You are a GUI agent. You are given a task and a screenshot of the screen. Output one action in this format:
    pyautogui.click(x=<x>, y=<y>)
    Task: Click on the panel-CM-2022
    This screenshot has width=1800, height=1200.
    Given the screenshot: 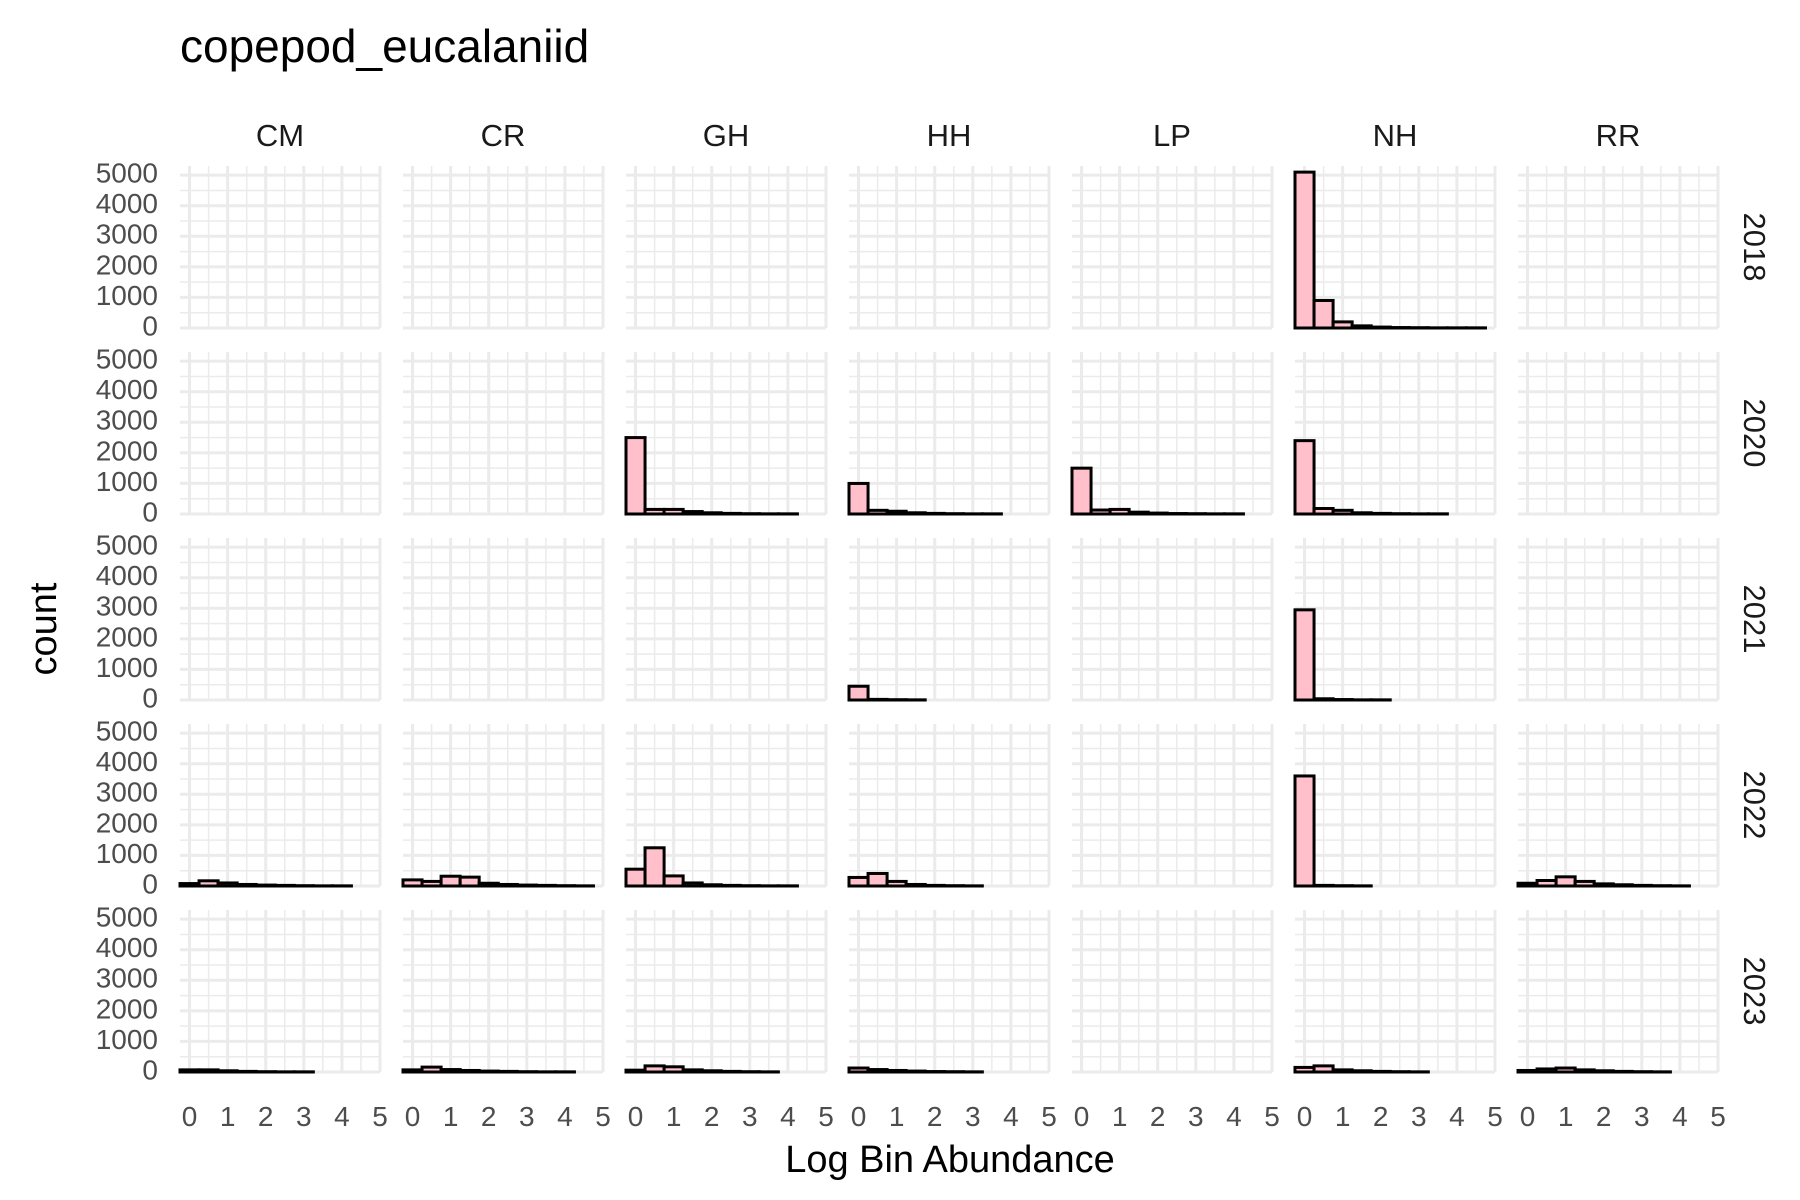 What is the action you would take?
    pyautogui.click(x=281, y=806)
    